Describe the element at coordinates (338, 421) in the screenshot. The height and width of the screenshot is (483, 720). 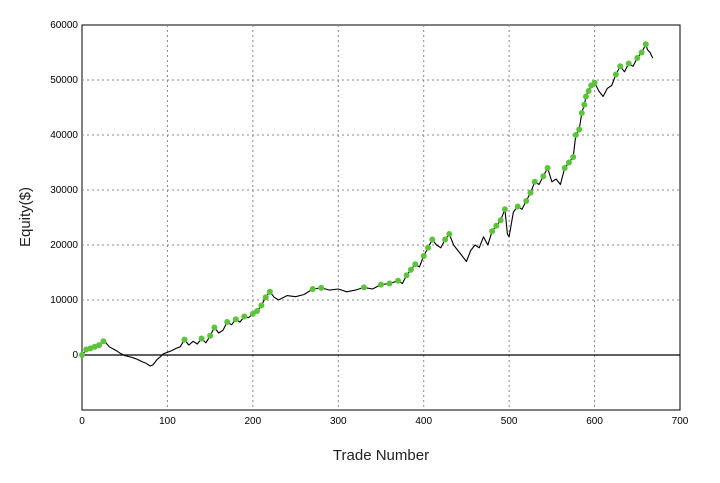
I see `x-tick-label: 300` at that location.